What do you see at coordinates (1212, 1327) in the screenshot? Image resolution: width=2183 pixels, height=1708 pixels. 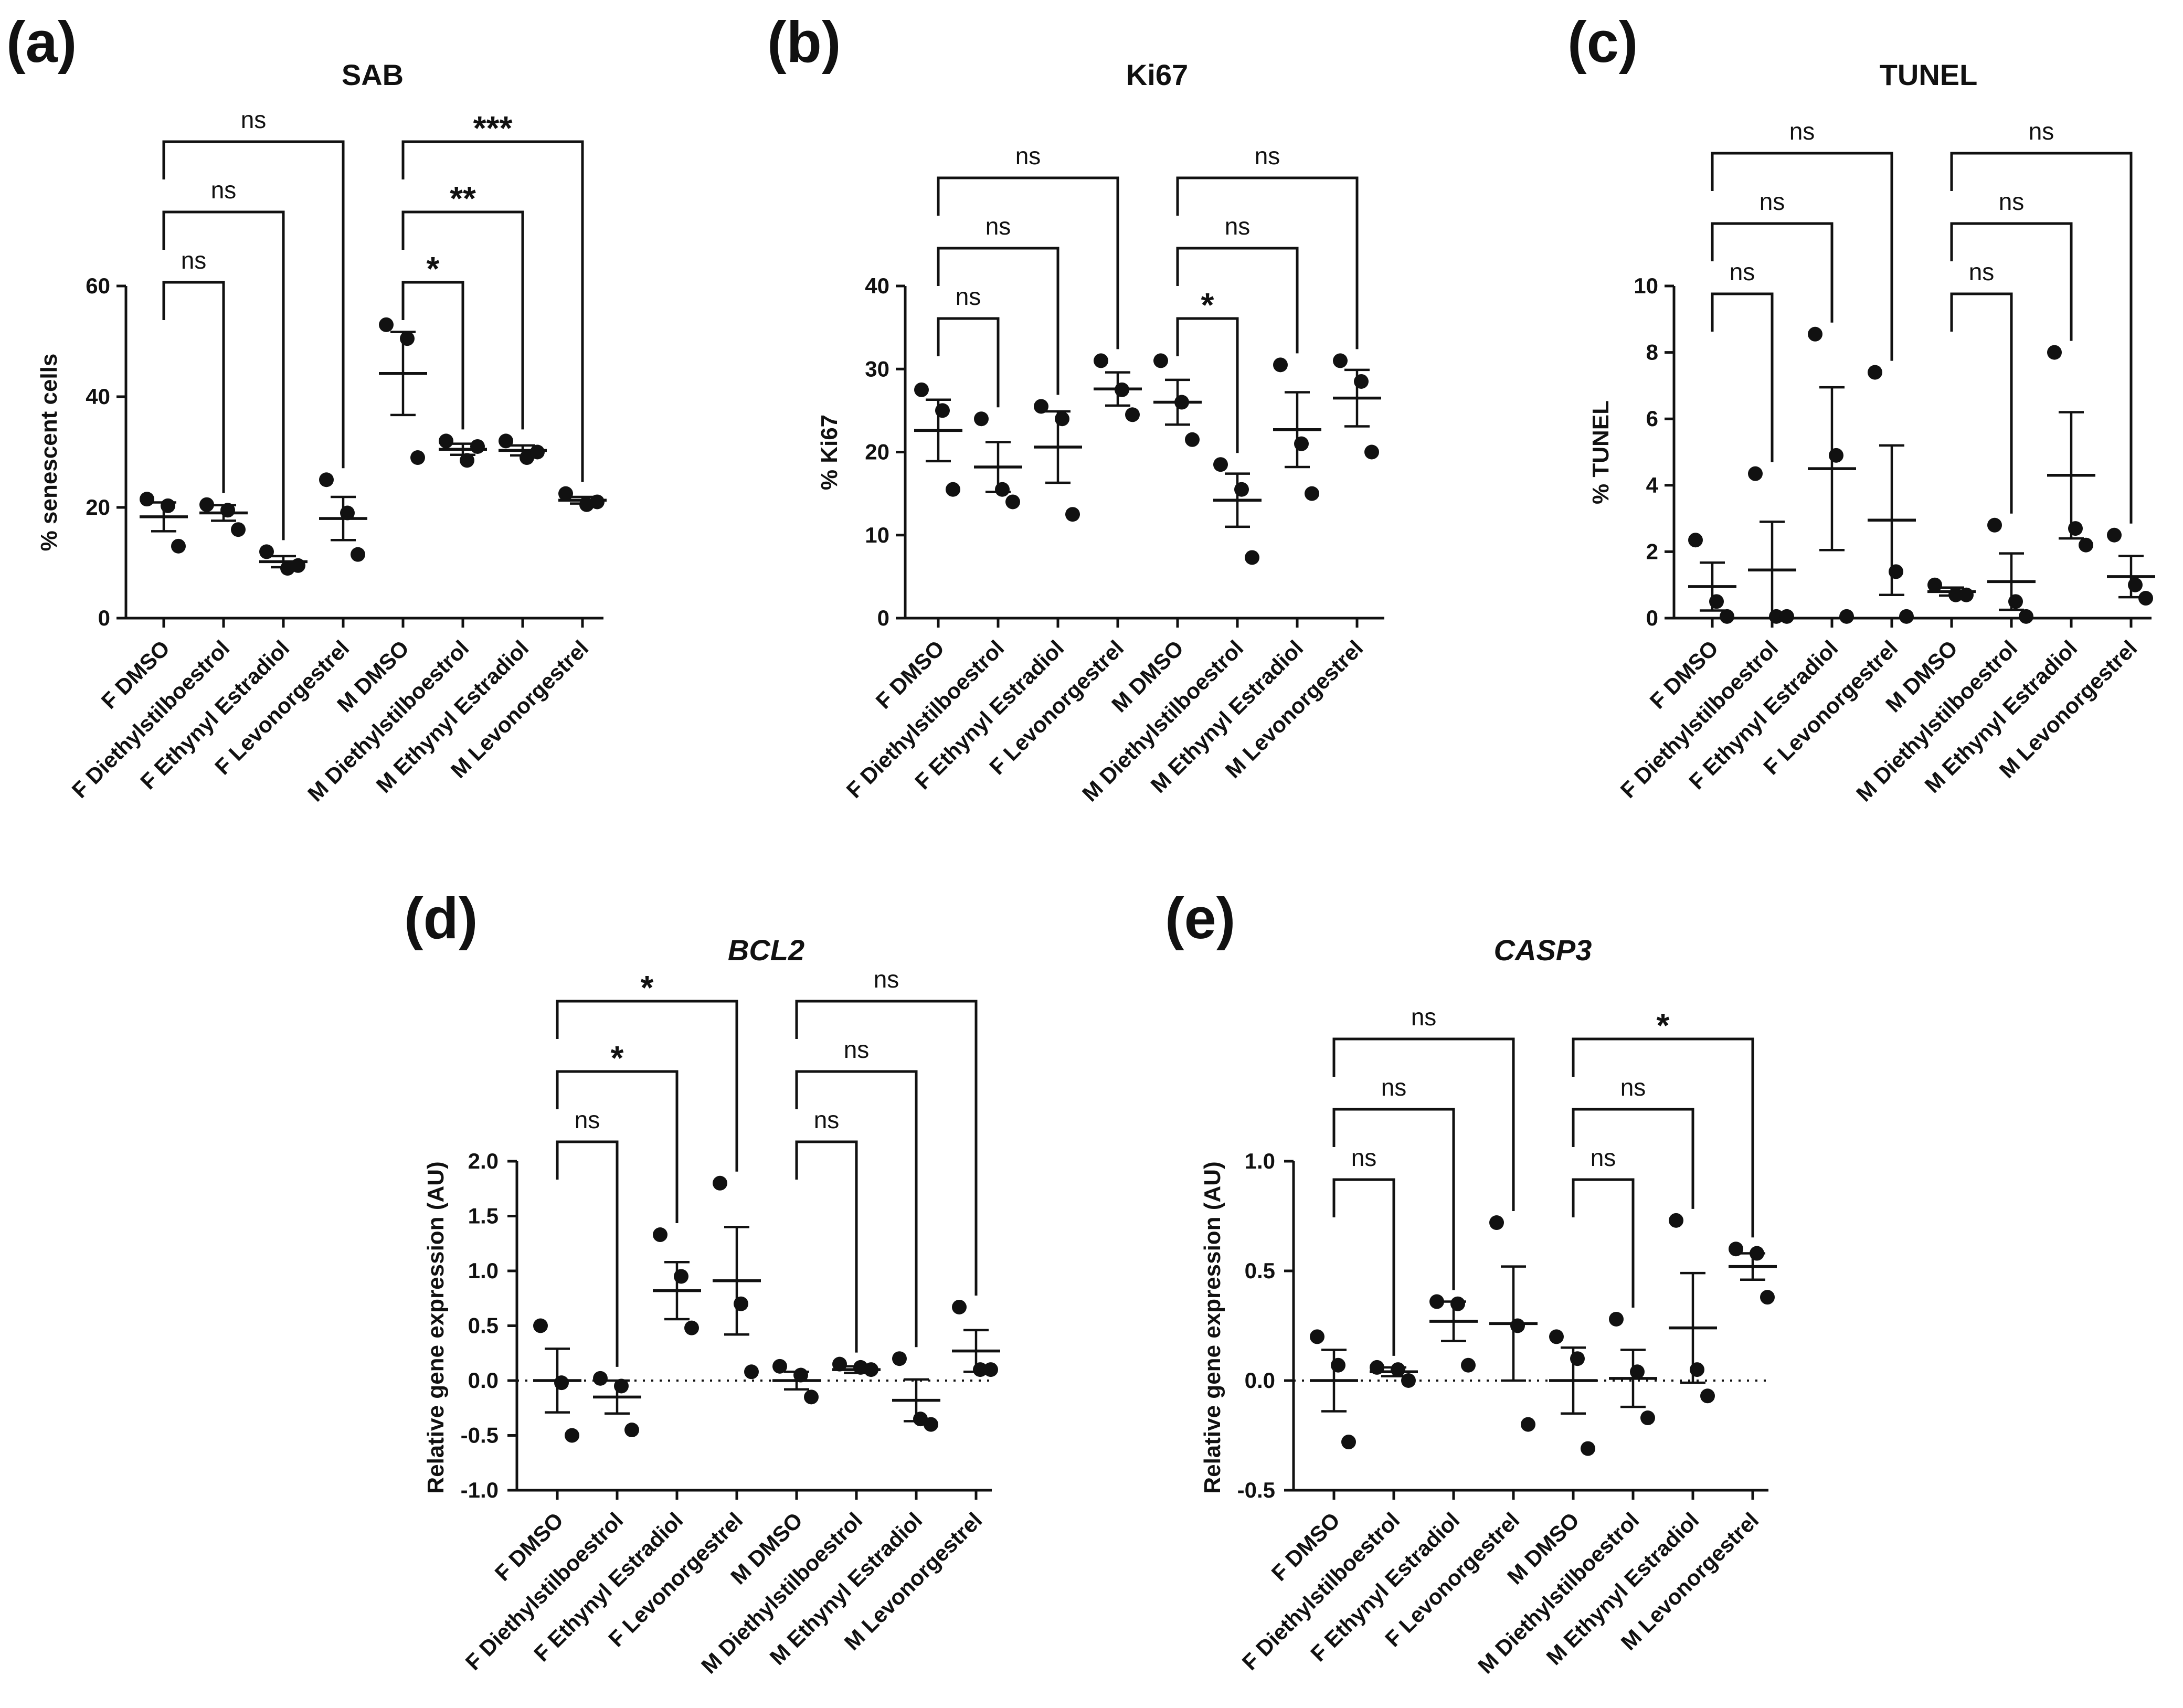 I see `y-axis-label: Relative gene expression (AU)` at bounding box center [1212, 1327].